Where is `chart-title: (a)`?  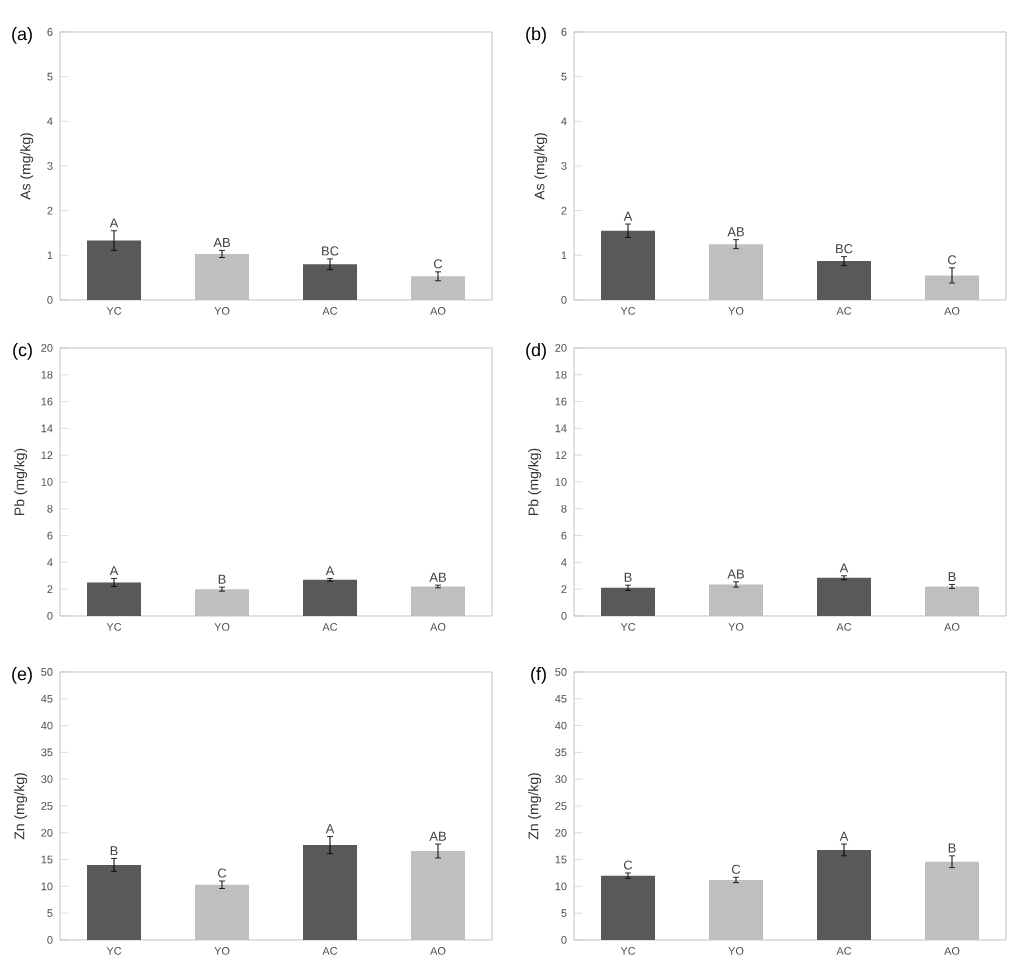 chart-title: (a) is located at coordinates (22, 35).